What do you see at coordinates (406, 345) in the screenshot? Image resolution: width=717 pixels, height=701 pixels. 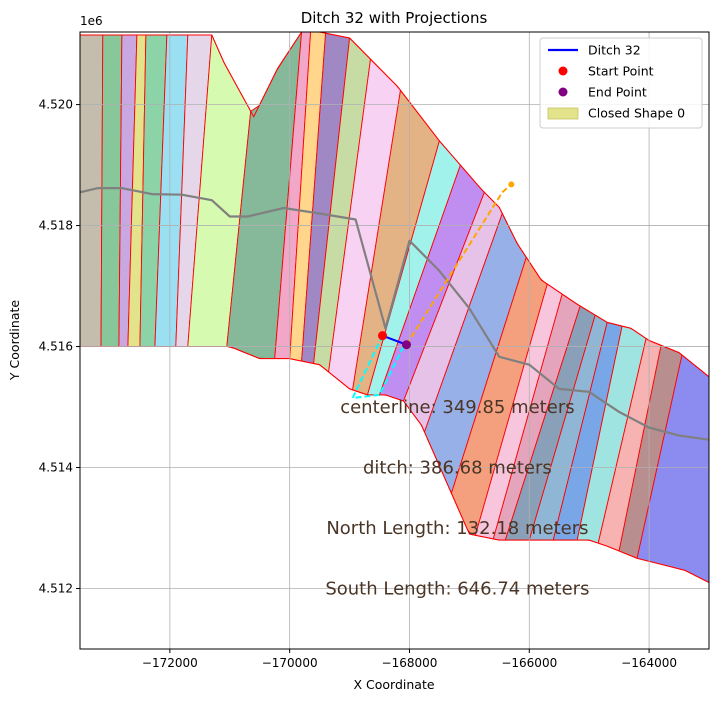 I see `end-point-marker` at bounding box center [406, 345].